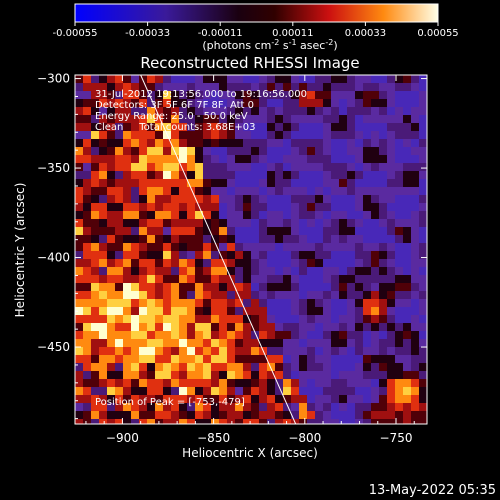 This screenshot has width=500, height=500. What do you see at coordinates (365, 33) in the screenshot?
I see `colorbar-tick-label: 0.00033` at bounding box center [365, 33].